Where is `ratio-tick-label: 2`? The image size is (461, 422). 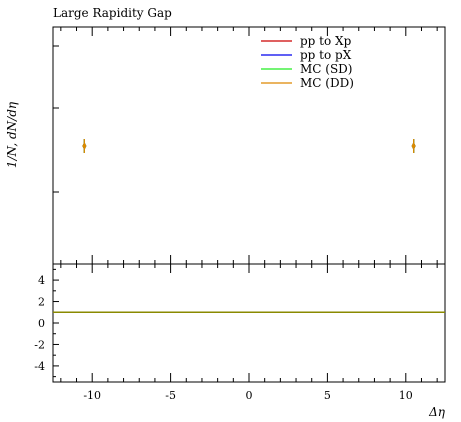
ratio-tick-label: 2 is located at coordinates (41, 302).